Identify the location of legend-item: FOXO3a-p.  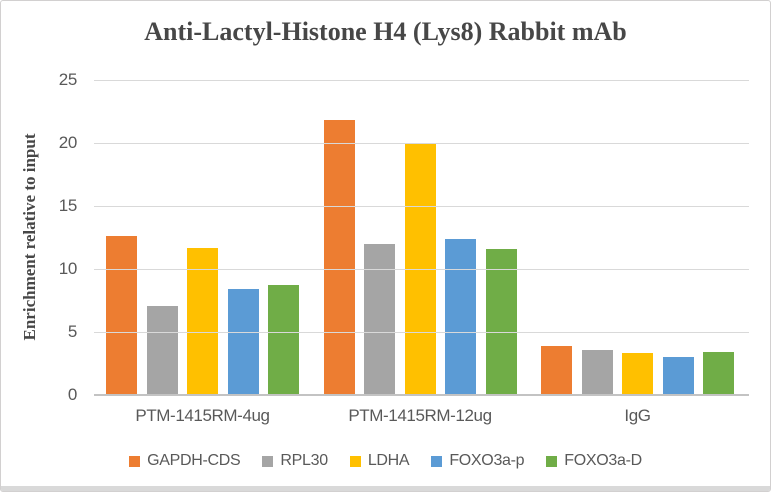
(478, 461).